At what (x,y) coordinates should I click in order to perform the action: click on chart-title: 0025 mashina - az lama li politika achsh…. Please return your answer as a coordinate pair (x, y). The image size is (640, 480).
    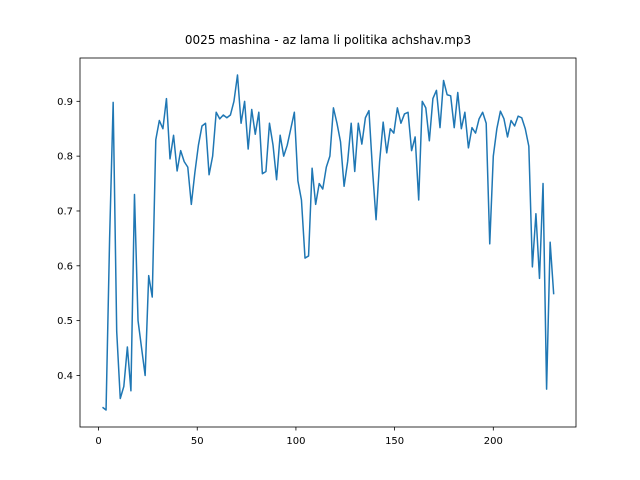
    Looking at the image, I should click on (328, 40).